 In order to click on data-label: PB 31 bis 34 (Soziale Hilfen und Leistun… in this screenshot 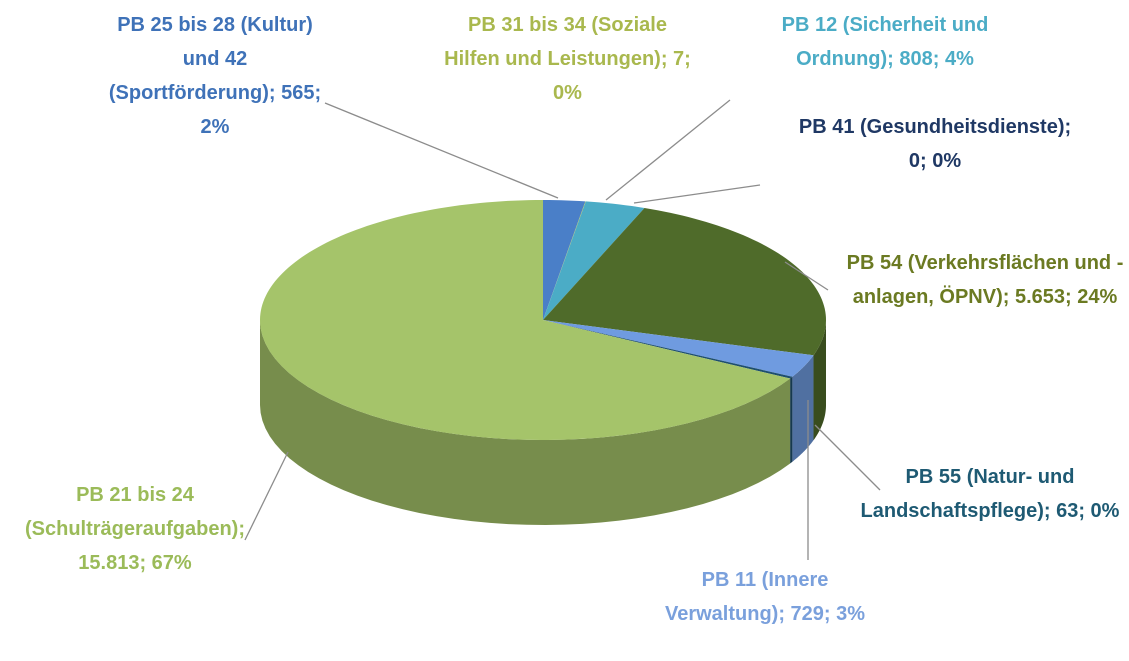, I will do `click(567, 59)`.